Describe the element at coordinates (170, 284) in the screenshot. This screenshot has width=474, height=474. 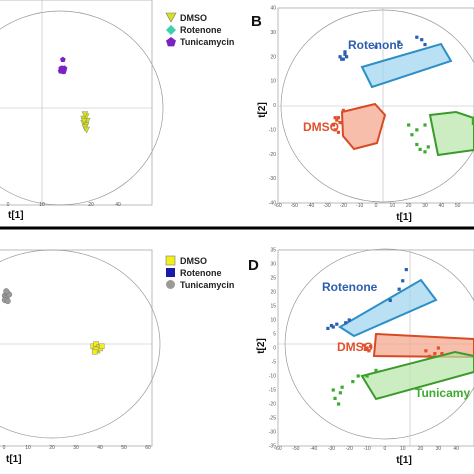
I see `legend-circle-gray-icon` at that location.